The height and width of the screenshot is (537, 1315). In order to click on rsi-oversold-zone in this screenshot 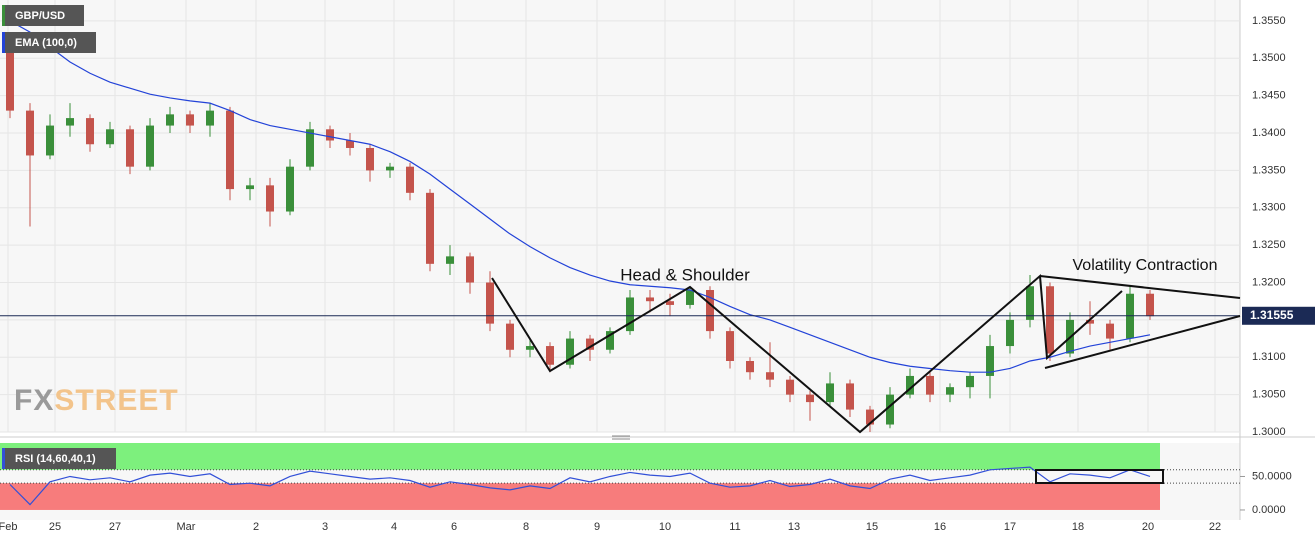, I will do `click(580, 496)`.